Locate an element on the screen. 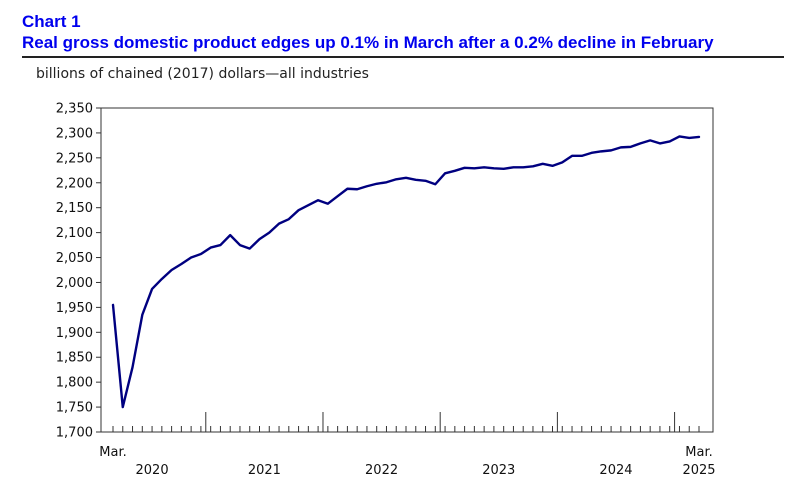 This screenshot has height=490, width=785. y-tick-label: 2,000 is located at coordinates (74, 283).